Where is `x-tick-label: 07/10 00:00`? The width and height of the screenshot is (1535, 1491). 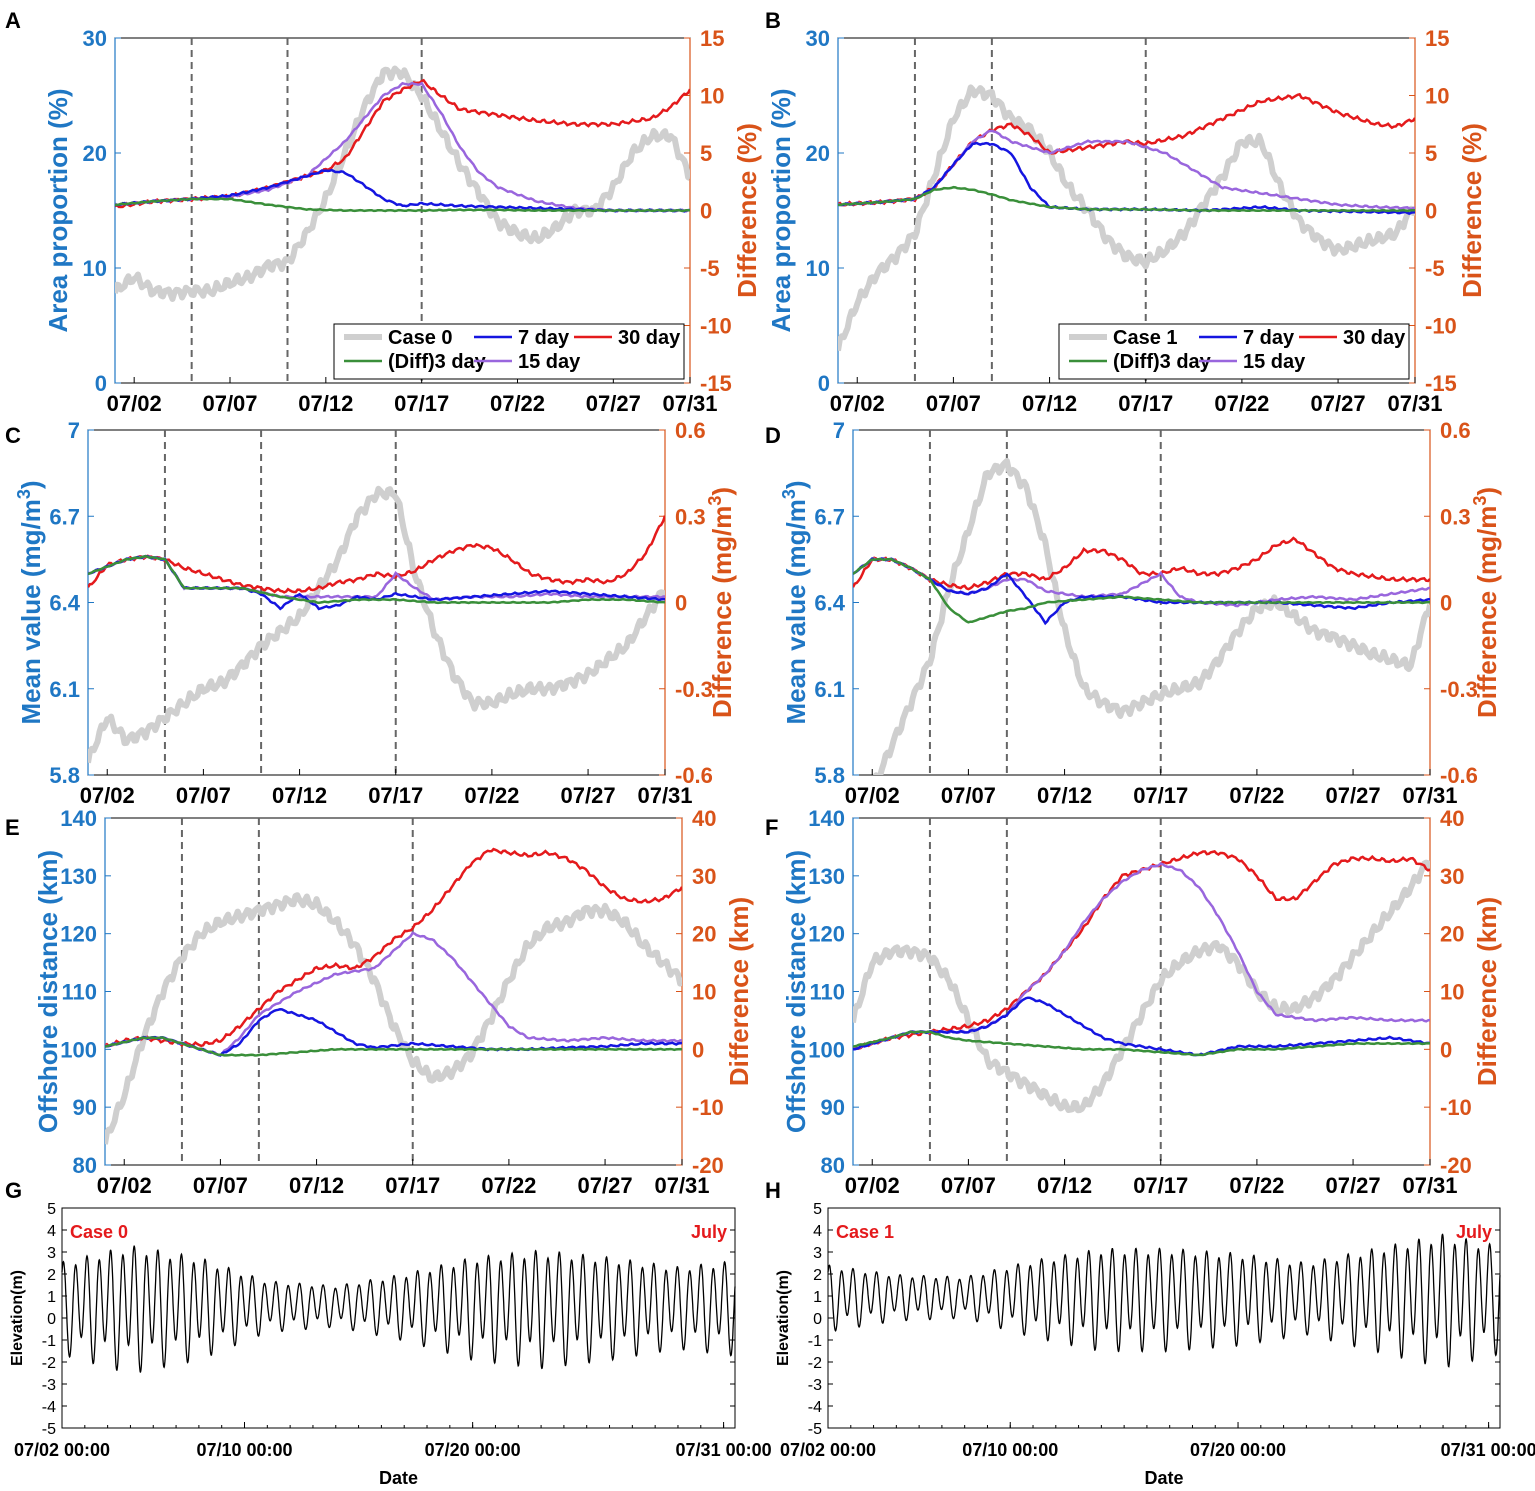
x-tick-label: 07/10 00:00 is located at coordinates (1010, 1450).